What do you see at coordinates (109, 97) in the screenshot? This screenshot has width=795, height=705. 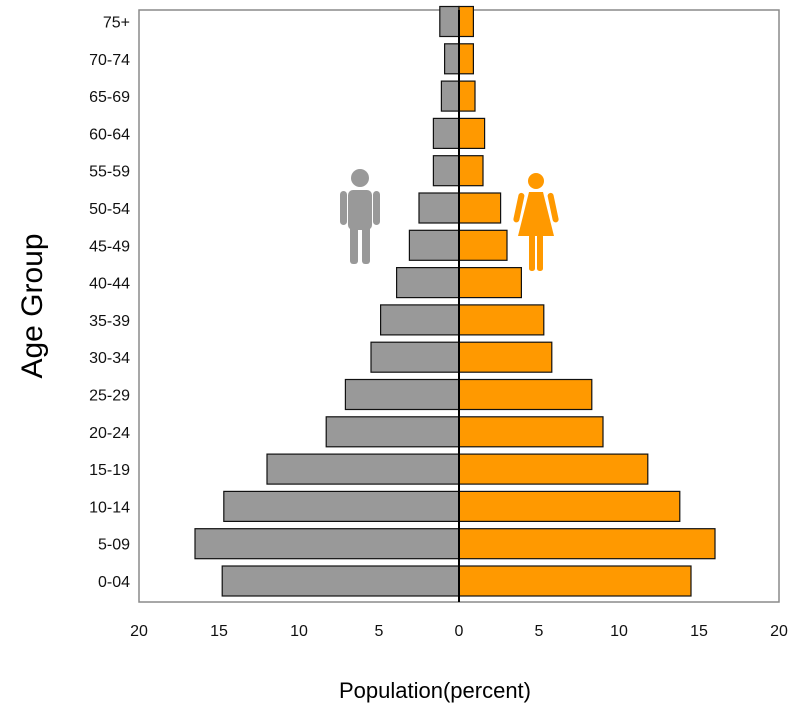 I see `y-tick-label: 65-69` at bounding box center [109, 97].